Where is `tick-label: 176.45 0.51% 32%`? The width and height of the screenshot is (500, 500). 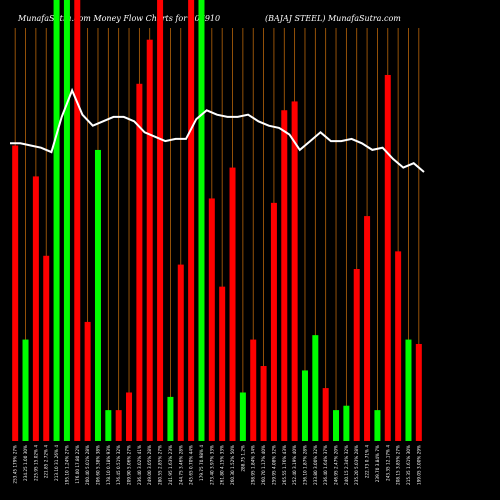 tick-label: 176.45 0.51% 32% is located at coordinates (118, 465).